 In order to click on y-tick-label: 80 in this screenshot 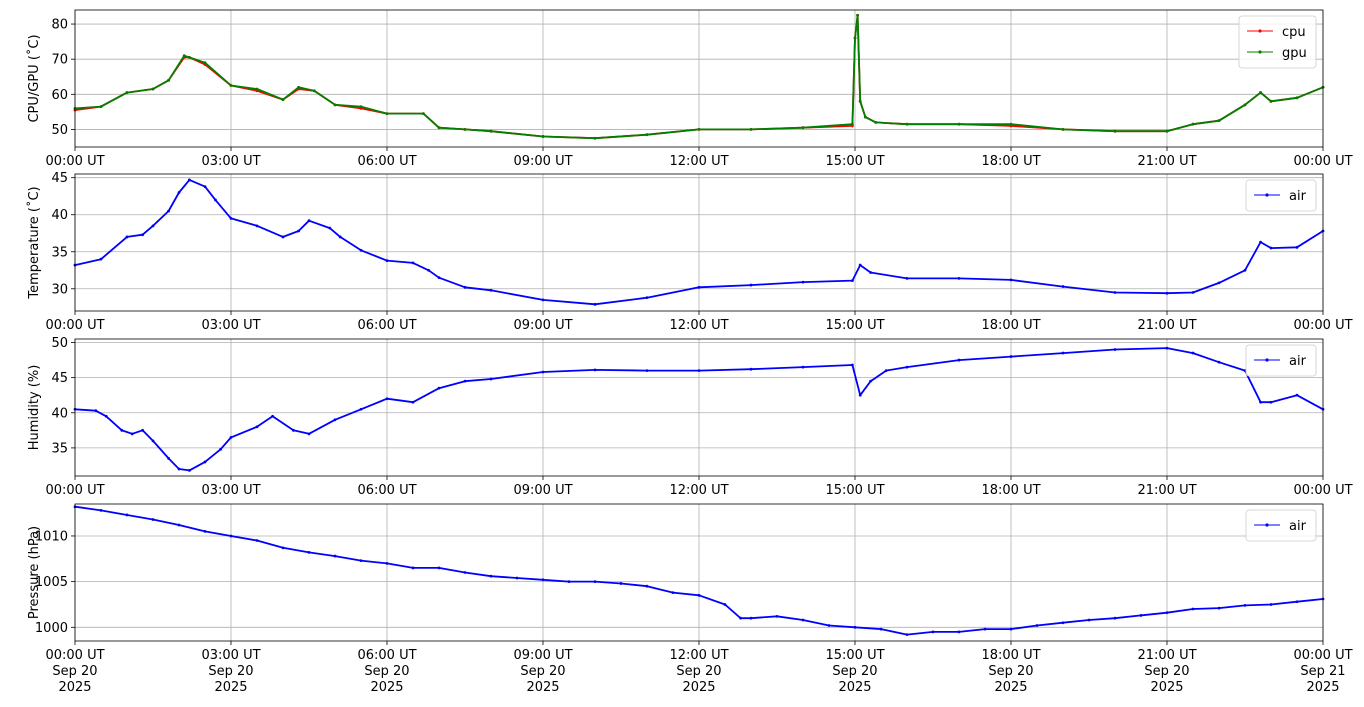, I will do `click(59, 25)`.